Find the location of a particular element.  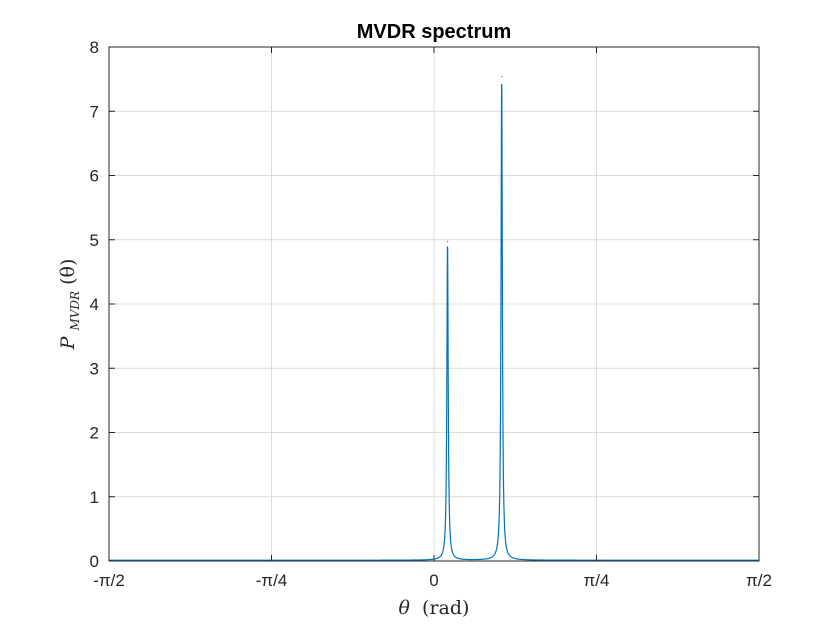

x-axis-unit: (rad) is located at coordinates (445, 608).